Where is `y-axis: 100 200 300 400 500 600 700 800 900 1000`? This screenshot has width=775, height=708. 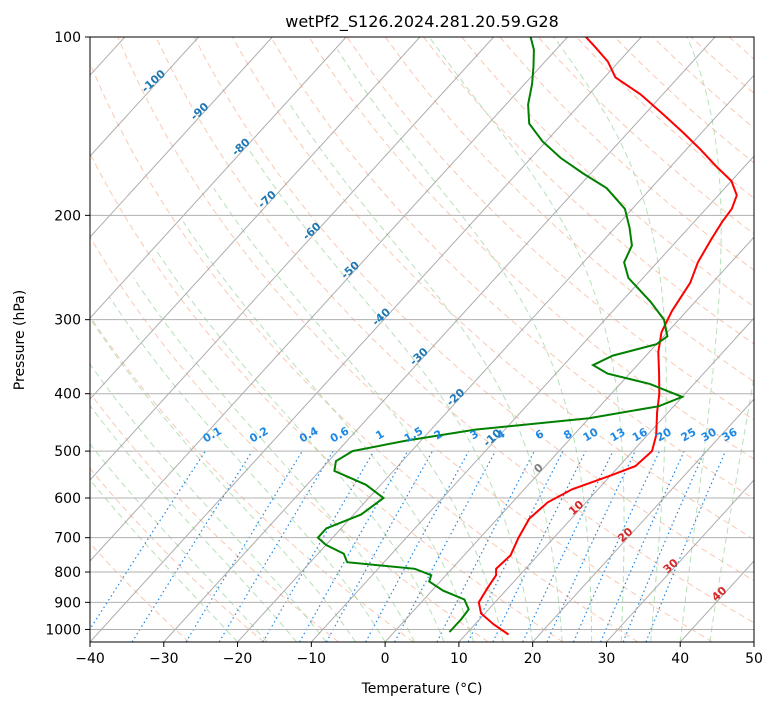
y-axis: 100 200 300 400 500 600 700 800 900 1000 is located at coordinates (67, 334).